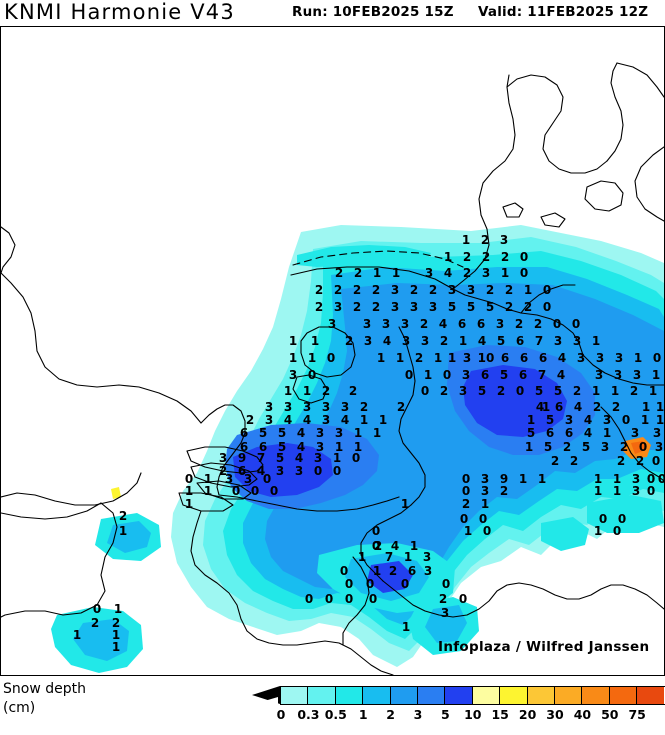 This screenshot has height=735, width=665. Describe the element at coordinates (310, 389) in the screenshot. I see `coast-markermeer` at that location.